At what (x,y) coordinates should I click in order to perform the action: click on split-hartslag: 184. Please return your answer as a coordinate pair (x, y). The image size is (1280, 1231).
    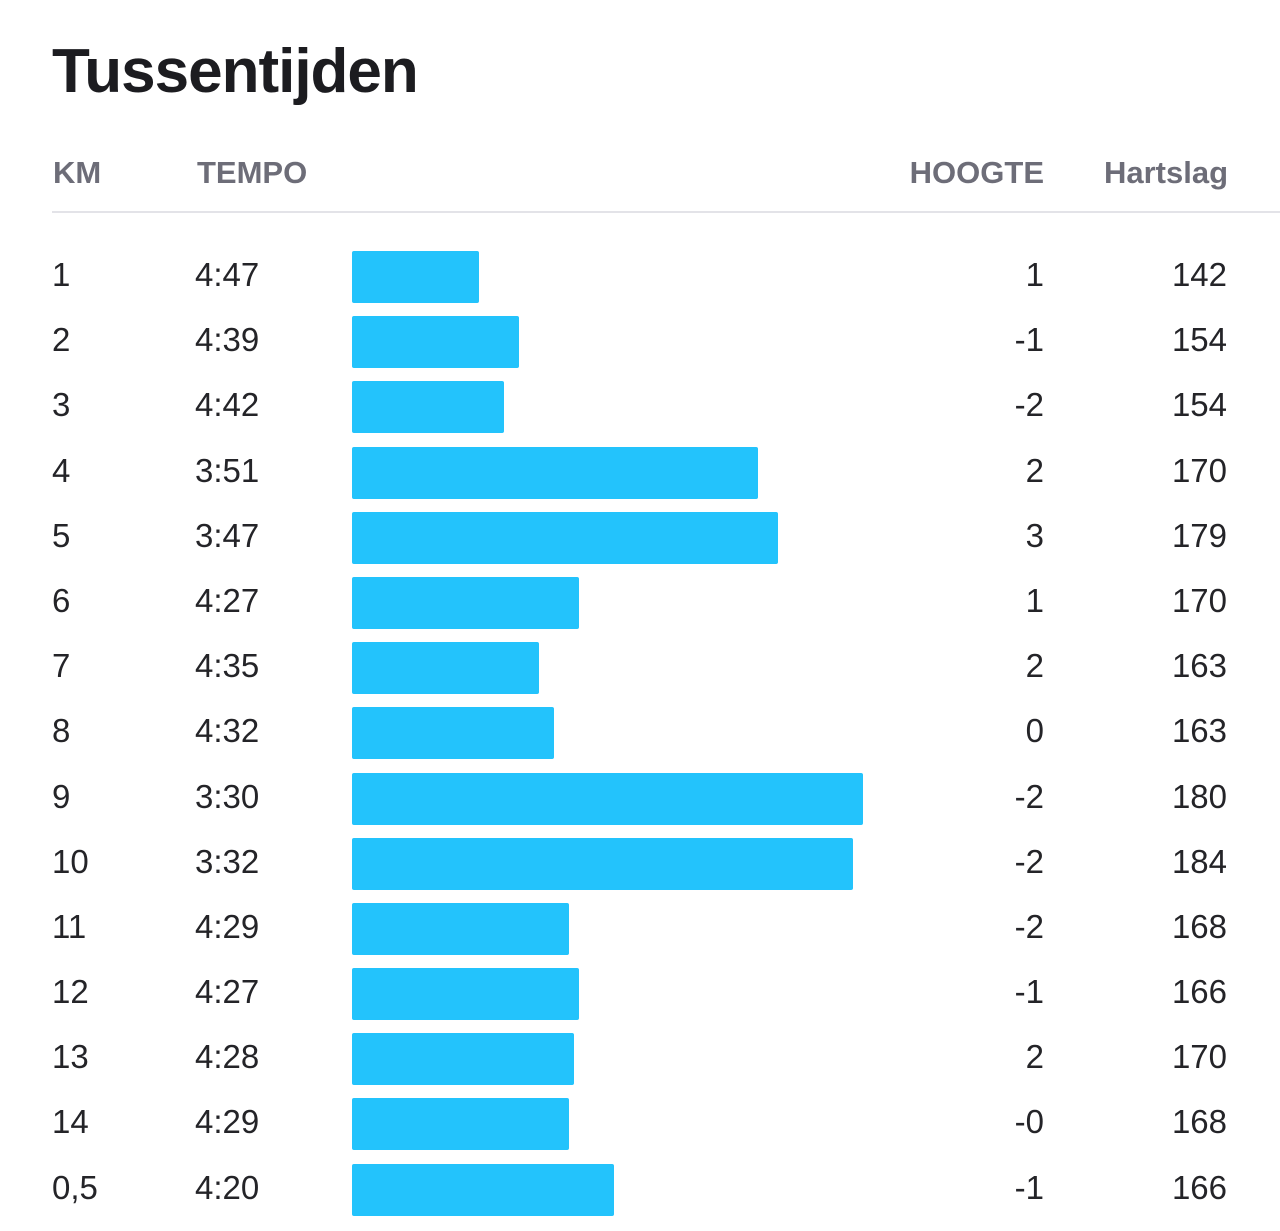
    Looking at the image, I should click on (1199, 861).